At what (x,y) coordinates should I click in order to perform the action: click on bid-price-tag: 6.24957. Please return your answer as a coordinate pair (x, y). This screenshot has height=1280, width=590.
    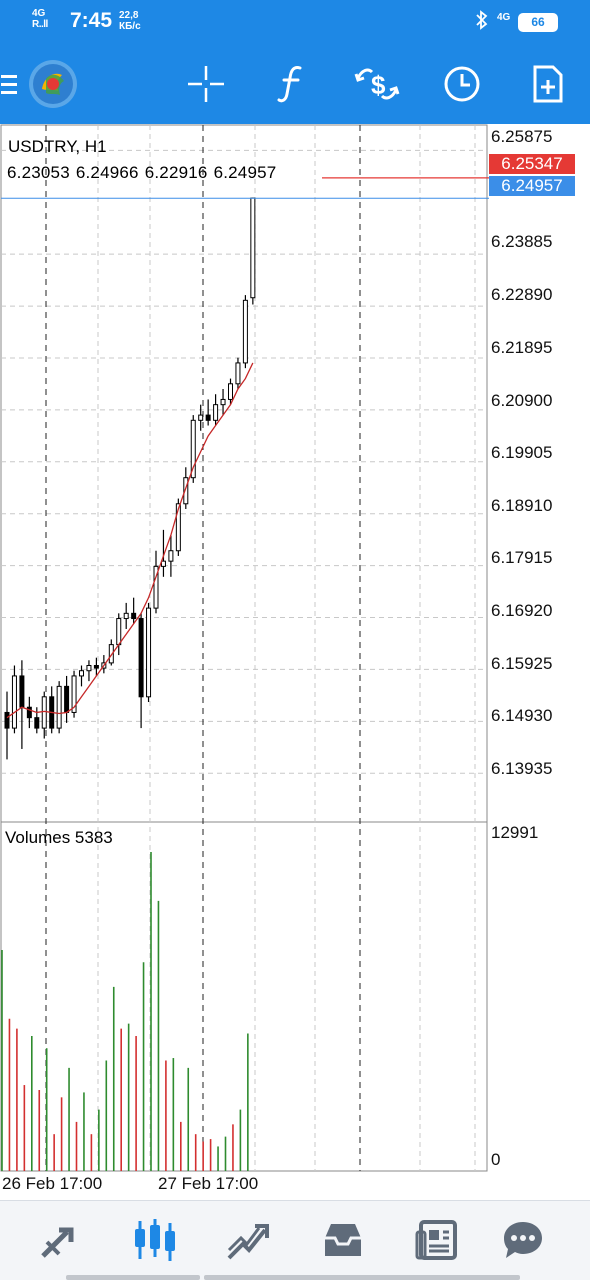
    Looking at the image, I should click on (532, 186).